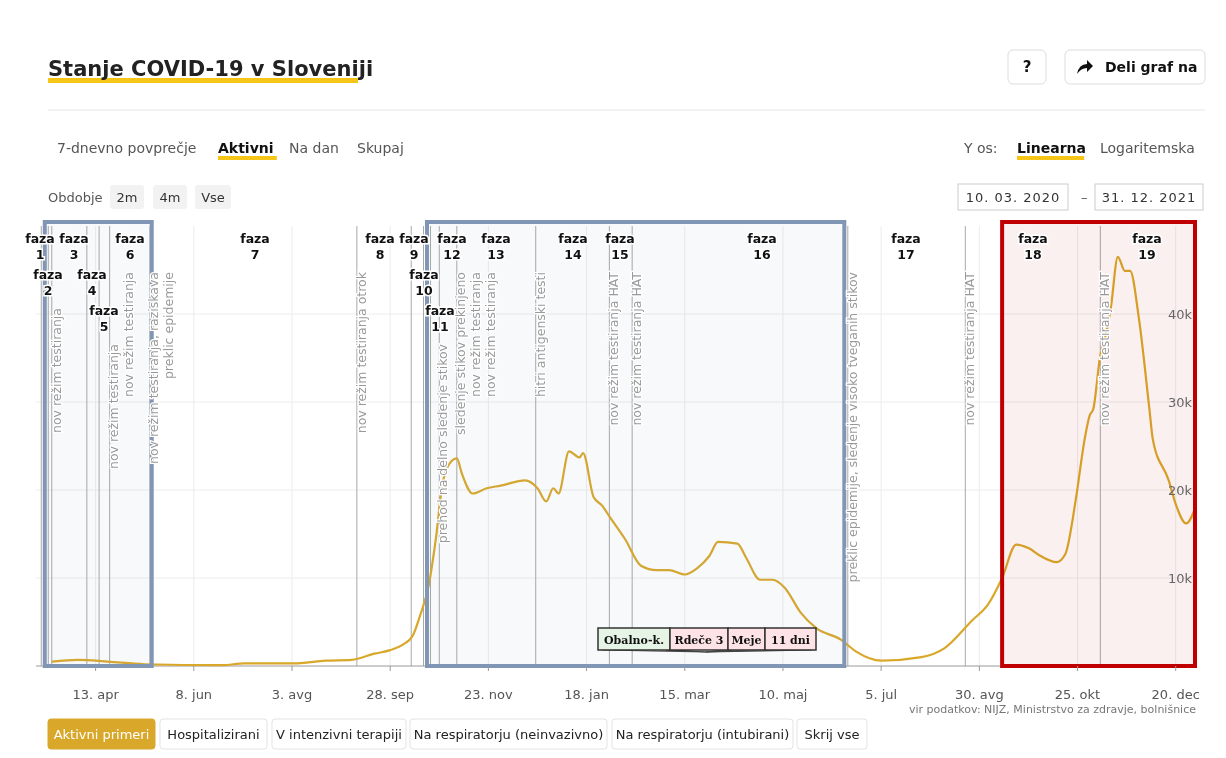  I want to click on annotation: faza 13, so click(496, 246).